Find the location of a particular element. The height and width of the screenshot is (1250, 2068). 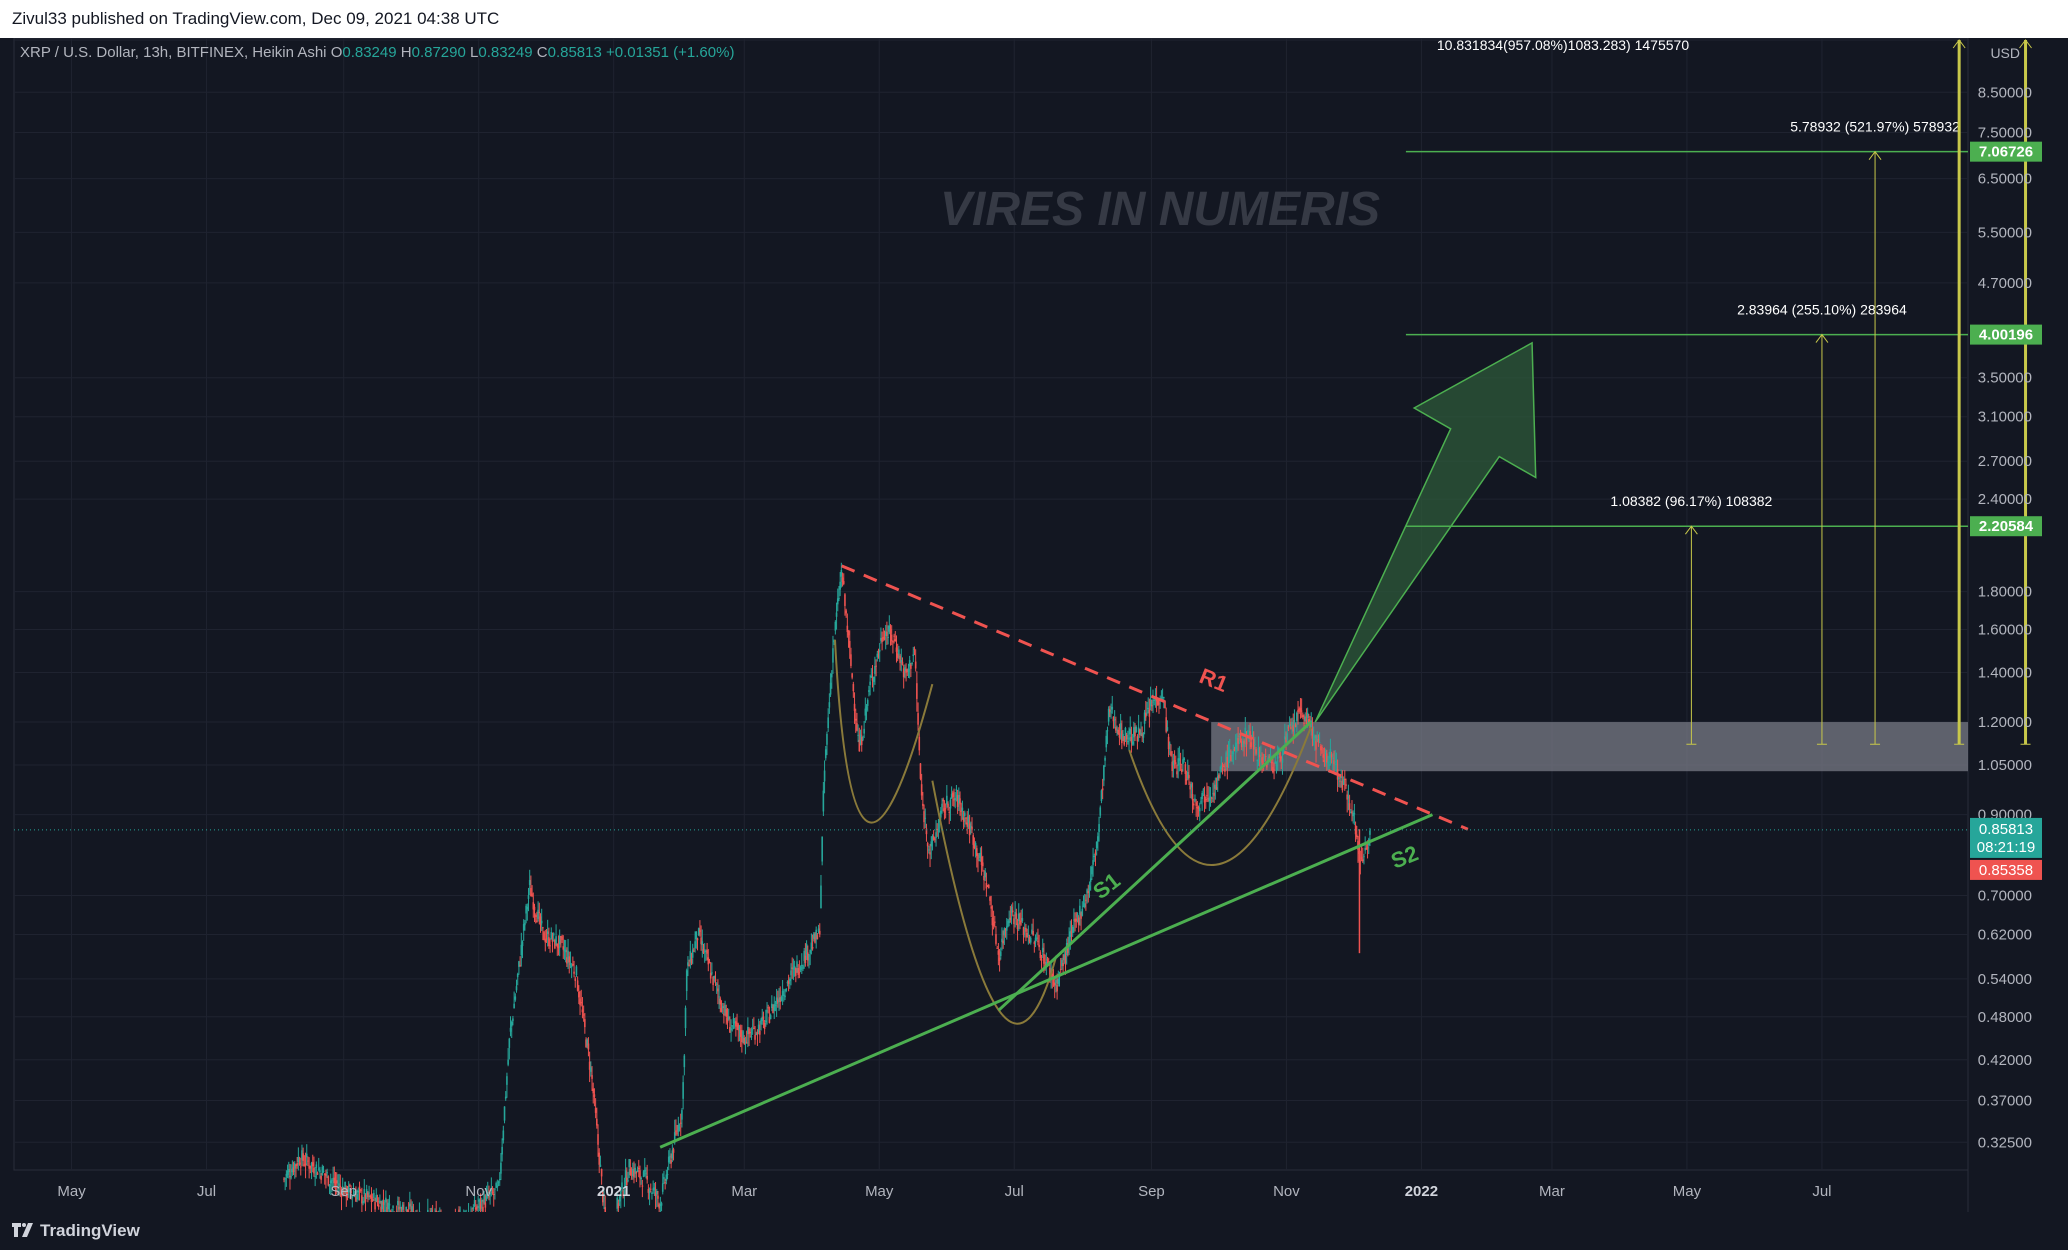

time-tick-label: May is located at coordinates (879, 1191).